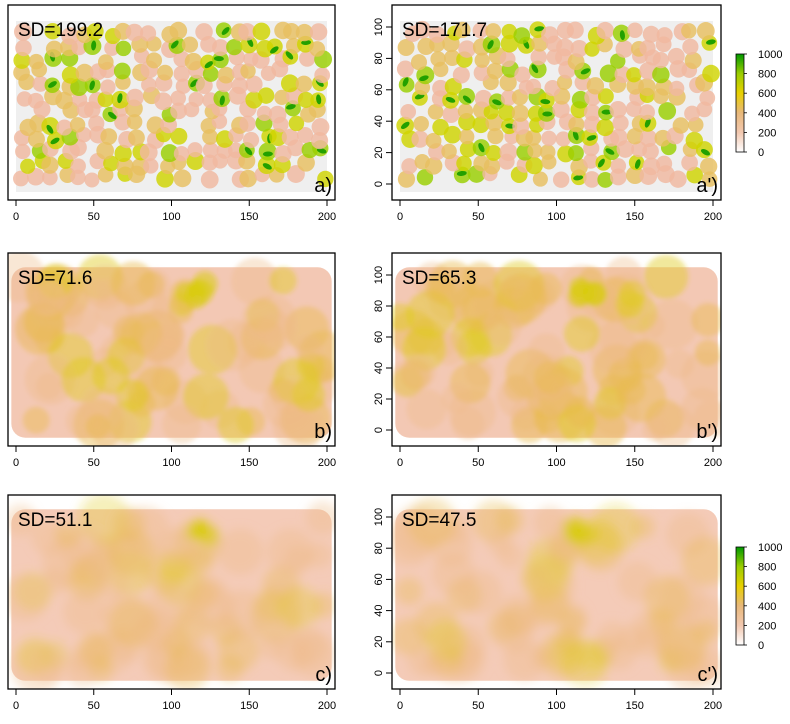  What do you see at coordinates (547, 360) in the screenshot?
I see `panel-b-prime: 0 50 100 150 200 0 20 40 60 80 100 SD=65.3 b')` at bounding box center [547, 360].